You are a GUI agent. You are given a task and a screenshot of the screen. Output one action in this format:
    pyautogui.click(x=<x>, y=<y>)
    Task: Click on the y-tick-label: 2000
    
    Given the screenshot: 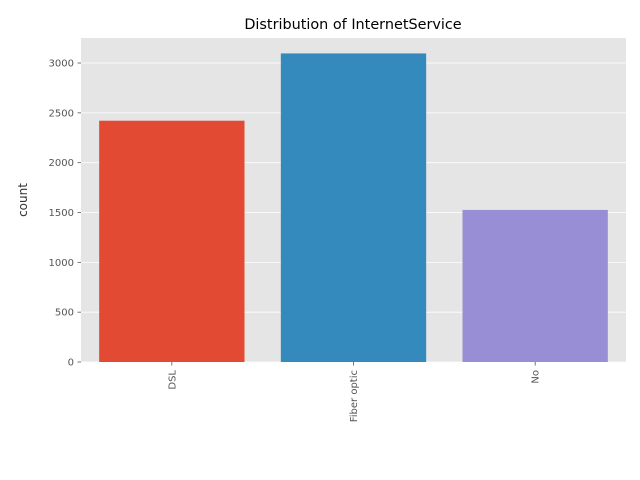 What is the action you would take?
    pyautogui.click(x=61, y=163)
    